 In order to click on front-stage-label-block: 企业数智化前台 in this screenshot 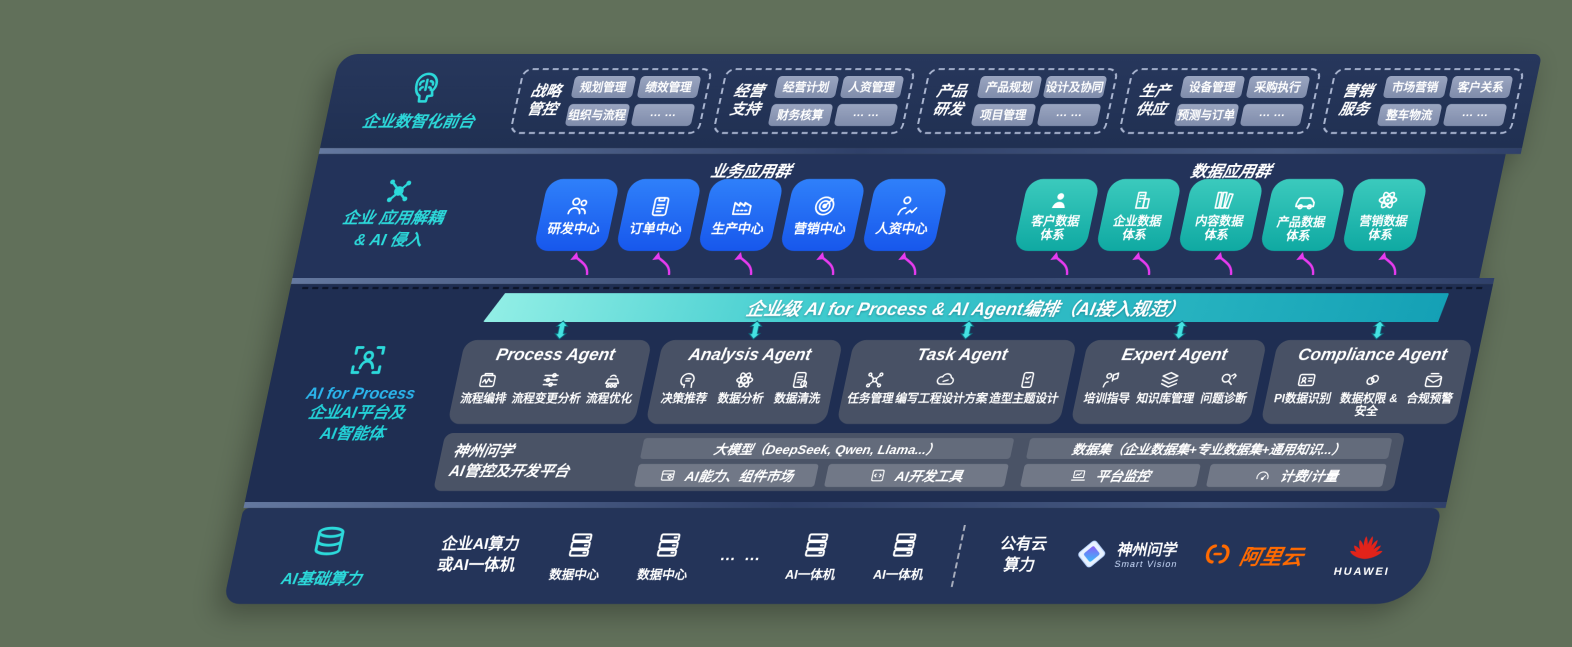, I will do `click(422, 101)`.